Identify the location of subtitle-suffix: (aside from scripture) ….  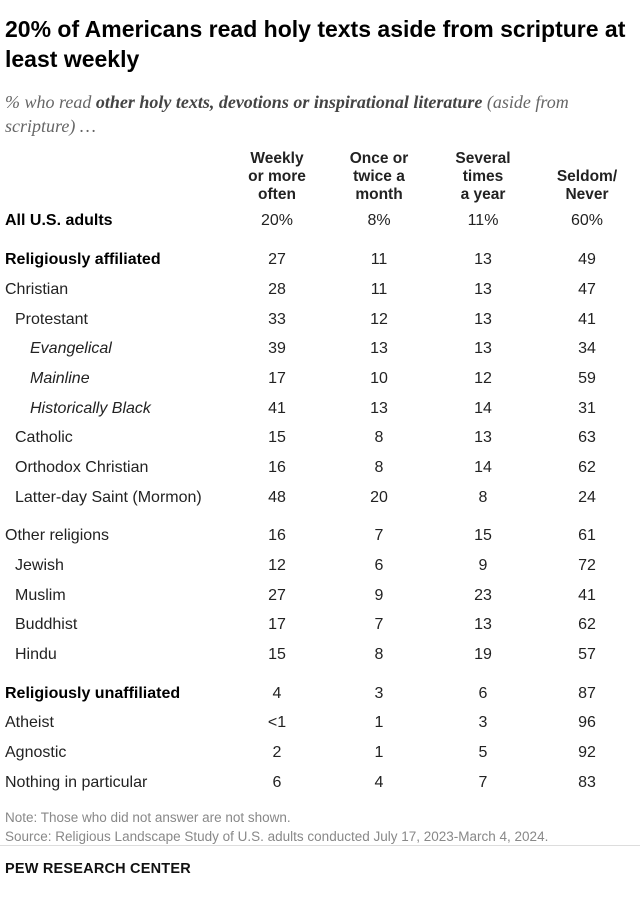
(287, 114).